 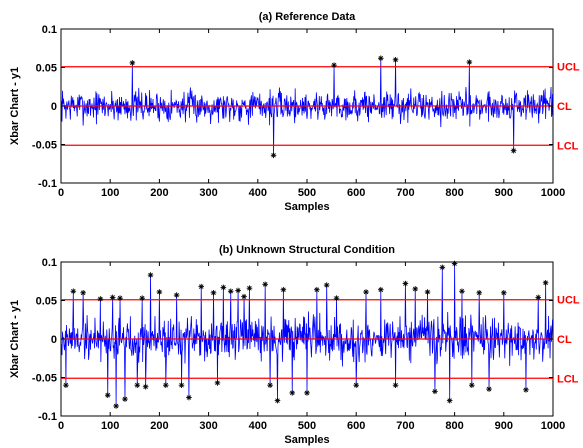 What do you see at coordinates (49, 263) in the screenshot?
I see `y-tick-label: 0.1` at bounding box center [49, 263].